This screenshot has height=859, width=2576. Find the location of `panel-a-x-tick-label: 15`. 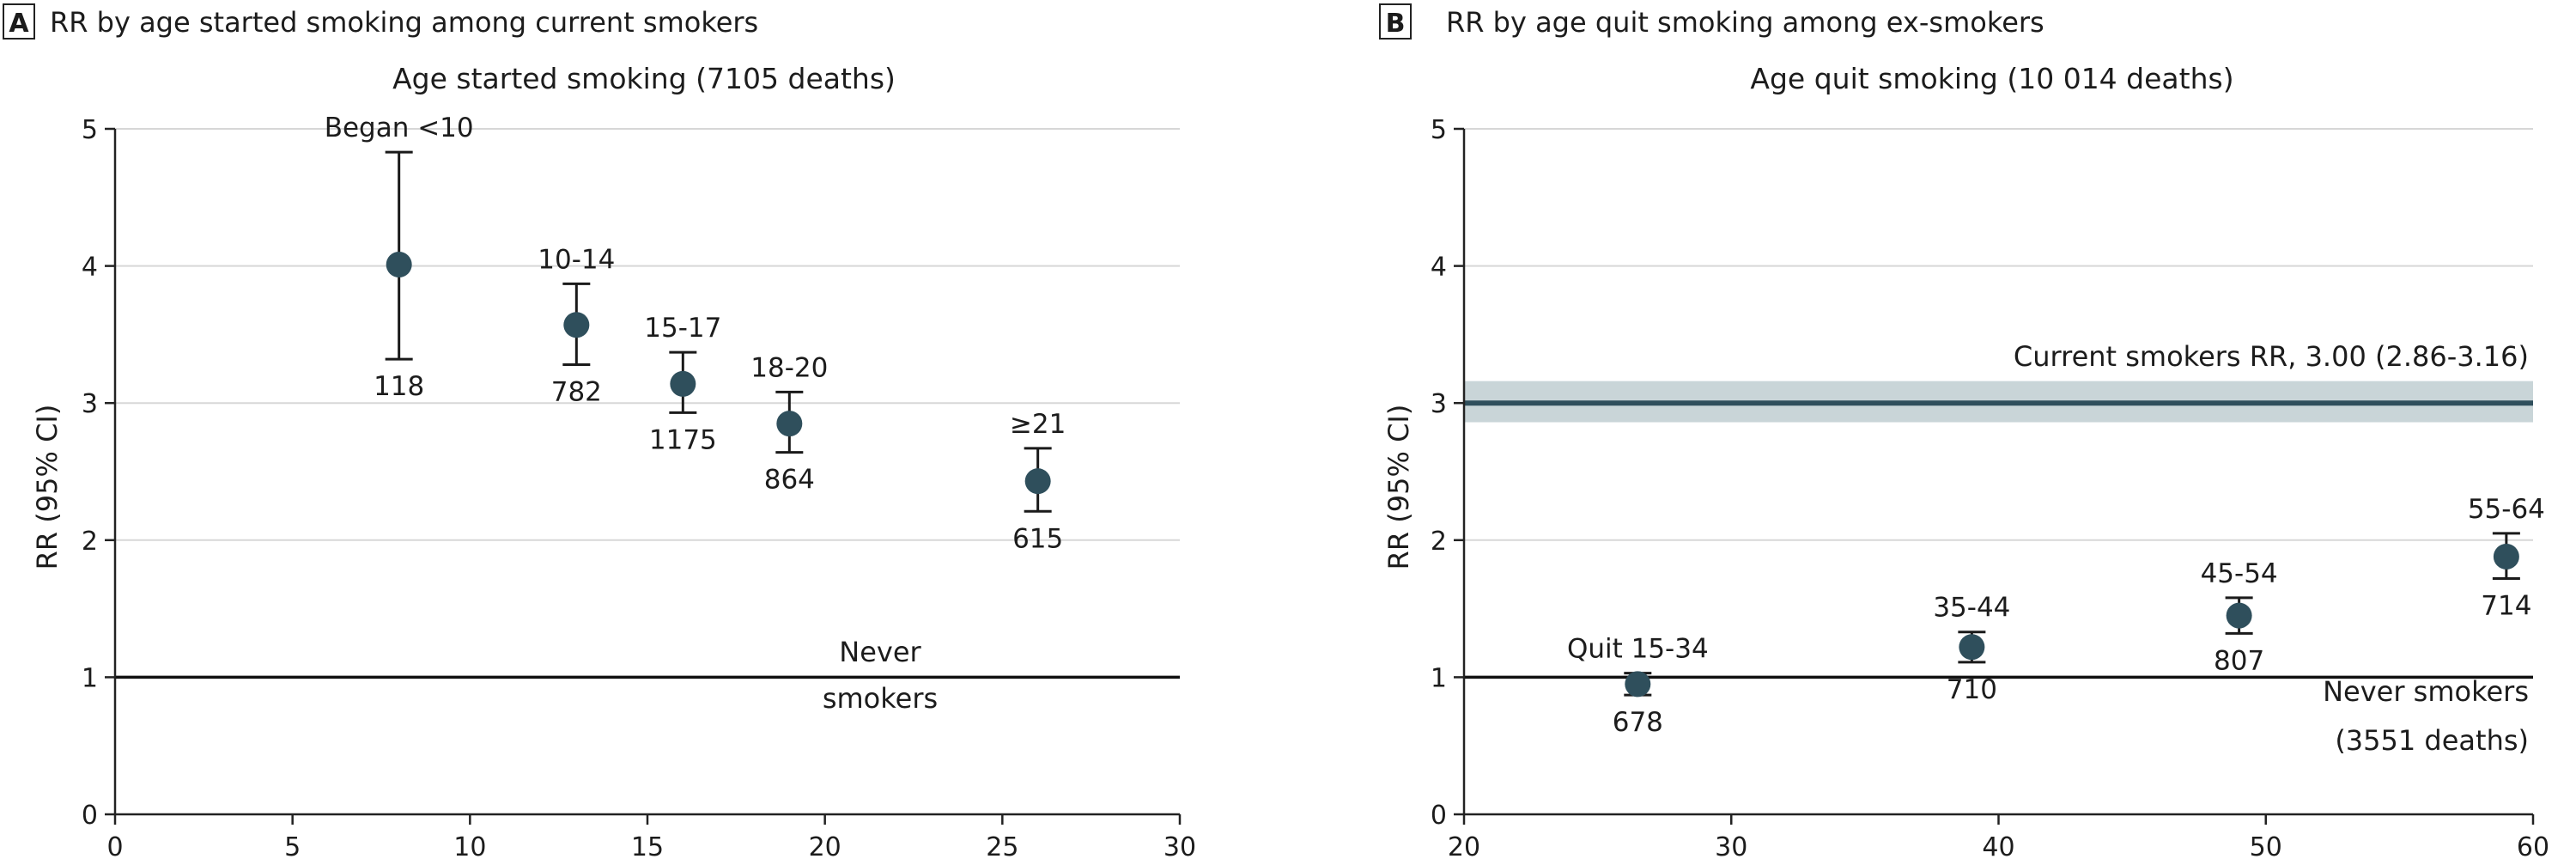

panel-a-x-tick-label: 15 is located at coordinates (647, 845).